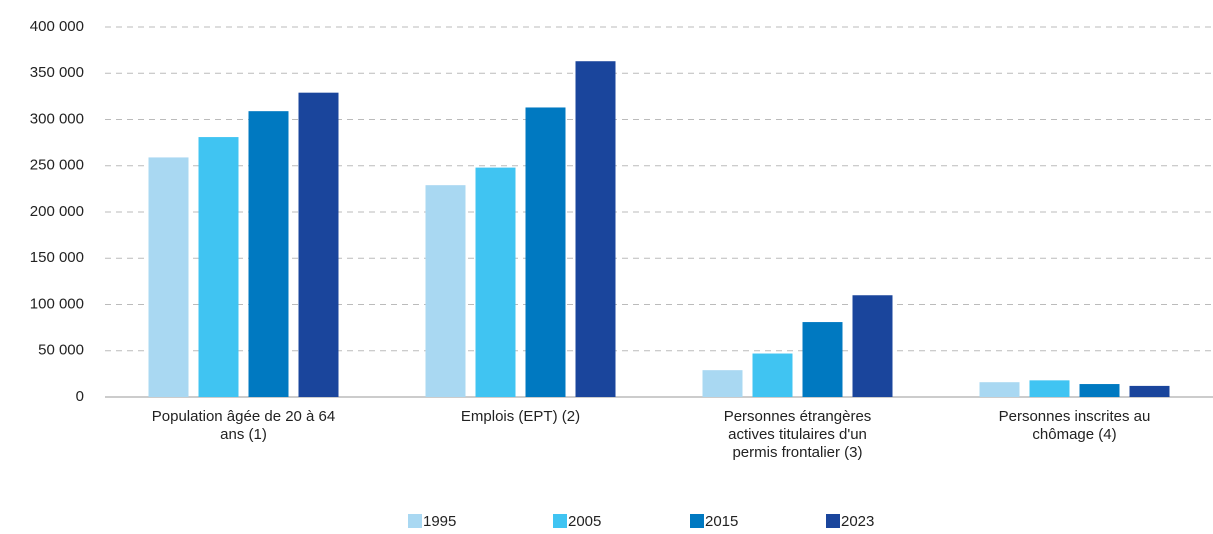  I want to click on y-tick-label: 400 000, so click(57, 26).